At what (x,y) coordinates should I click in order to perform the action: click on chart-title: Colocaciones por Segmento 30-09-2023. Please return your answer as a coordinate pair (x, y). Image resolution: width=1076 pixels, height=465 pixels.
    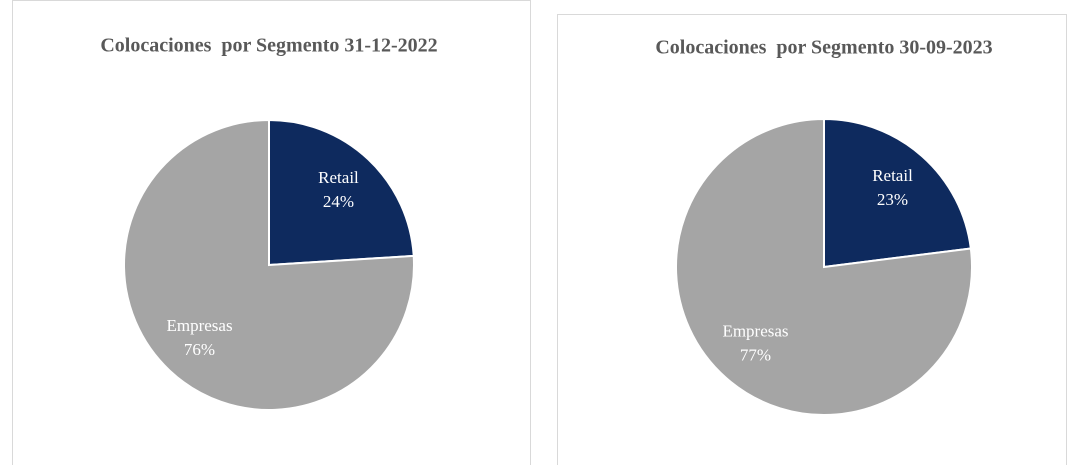
    Looking at the image, I should click on (823, 48).